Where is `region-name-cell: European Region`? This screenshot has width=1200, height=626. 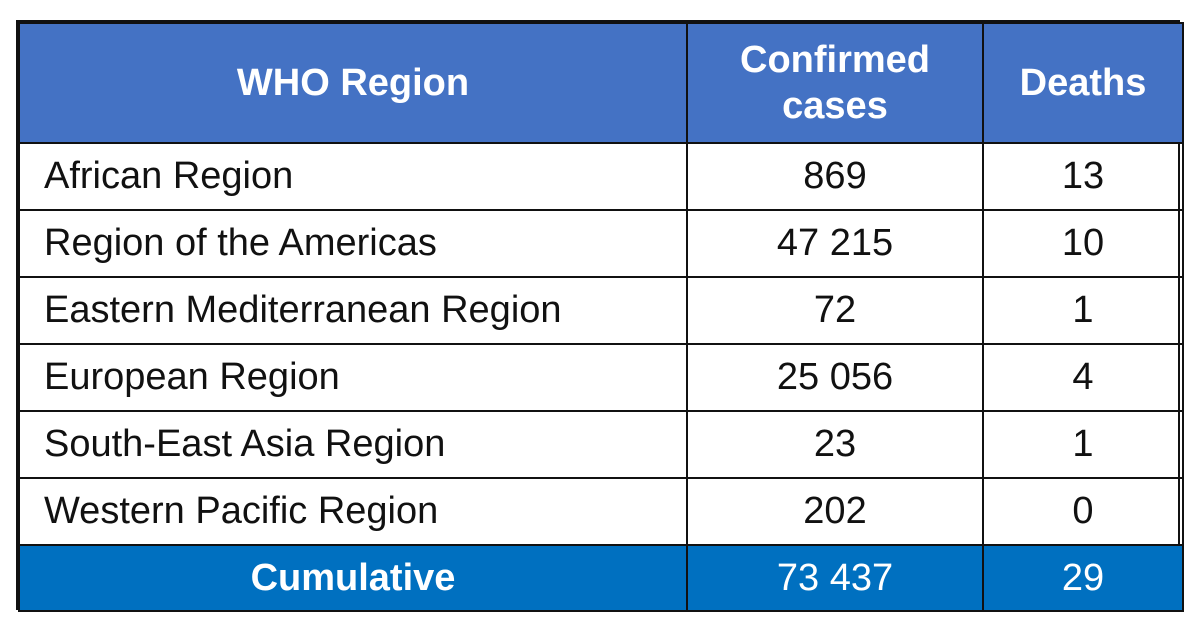
region-name-cell: European Region is located at coordinates (353, 377).